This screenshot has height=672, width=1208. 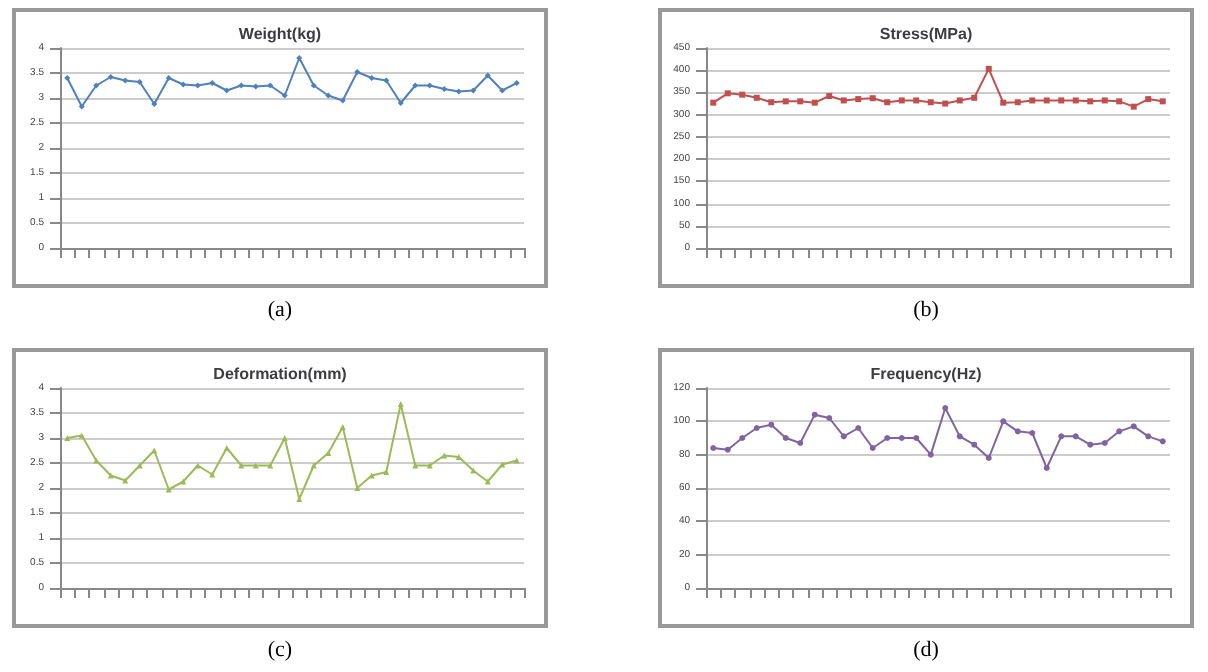 I want to click on text: (b), so click(x=926, y=310).